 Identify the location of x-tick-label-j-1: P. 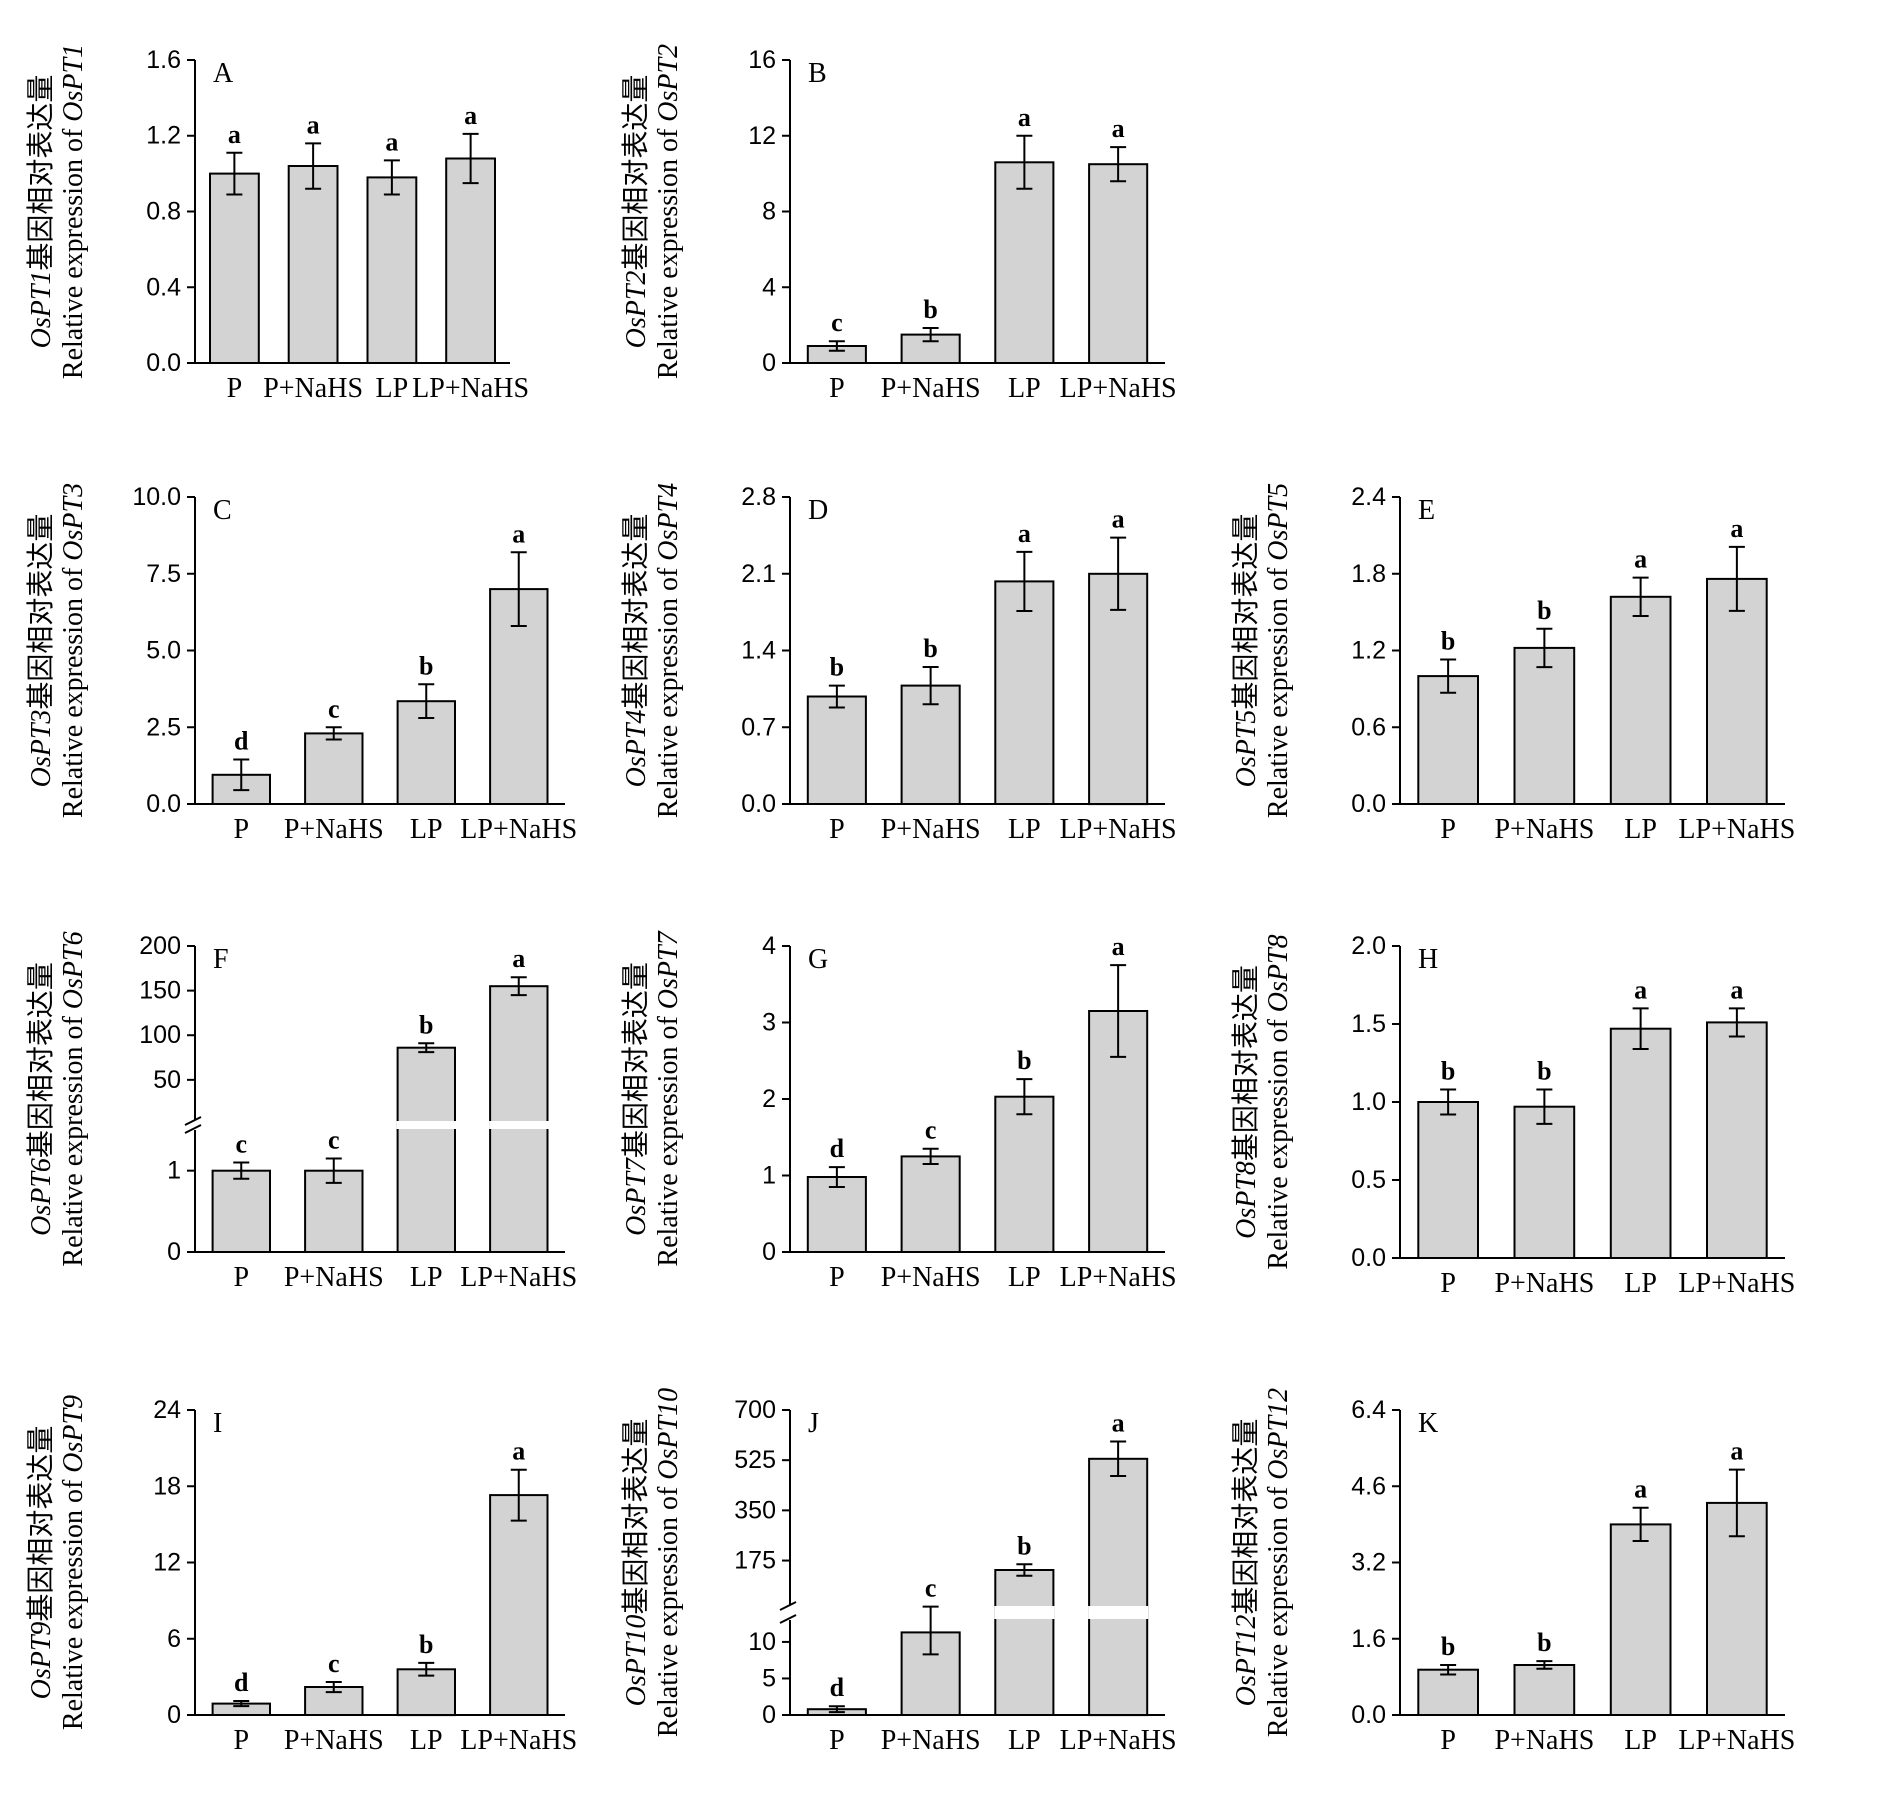
(837, 1740).